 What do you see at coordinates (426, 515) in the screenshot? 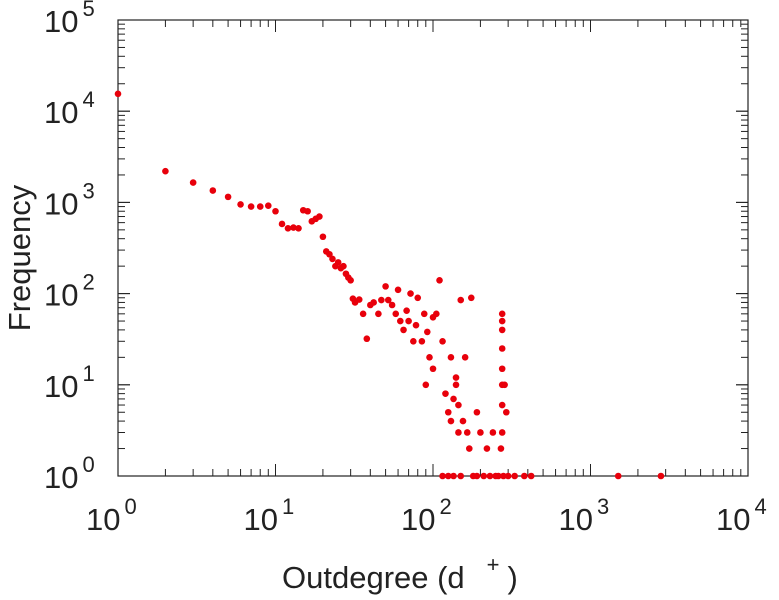
I see `x-tick-label: 10 2` at bounding box center [426, 515].